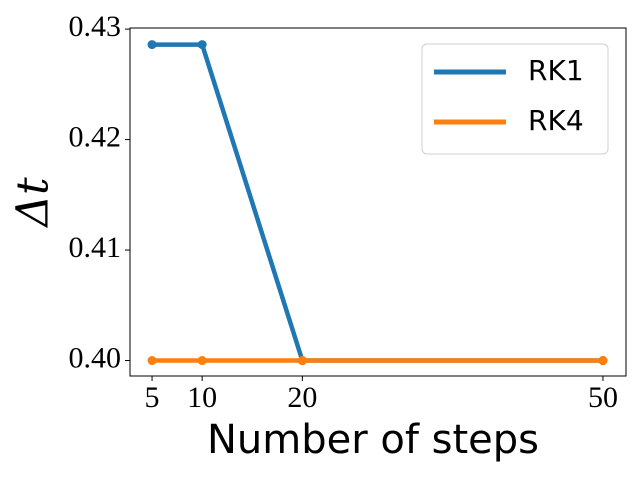 The image size is (640, 480). Describe the element at coordinates (95, 357) in the screenshot. I see `y-tick-label: 0.40` at that location.